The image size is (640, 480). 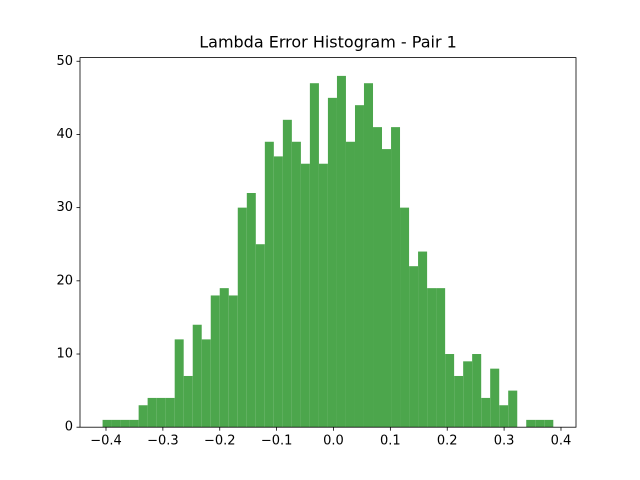 What do you see at coordinates (163, 441) in the screenshot?
I see `x-tick-label: −0.3` at bounding box center [163, 441].